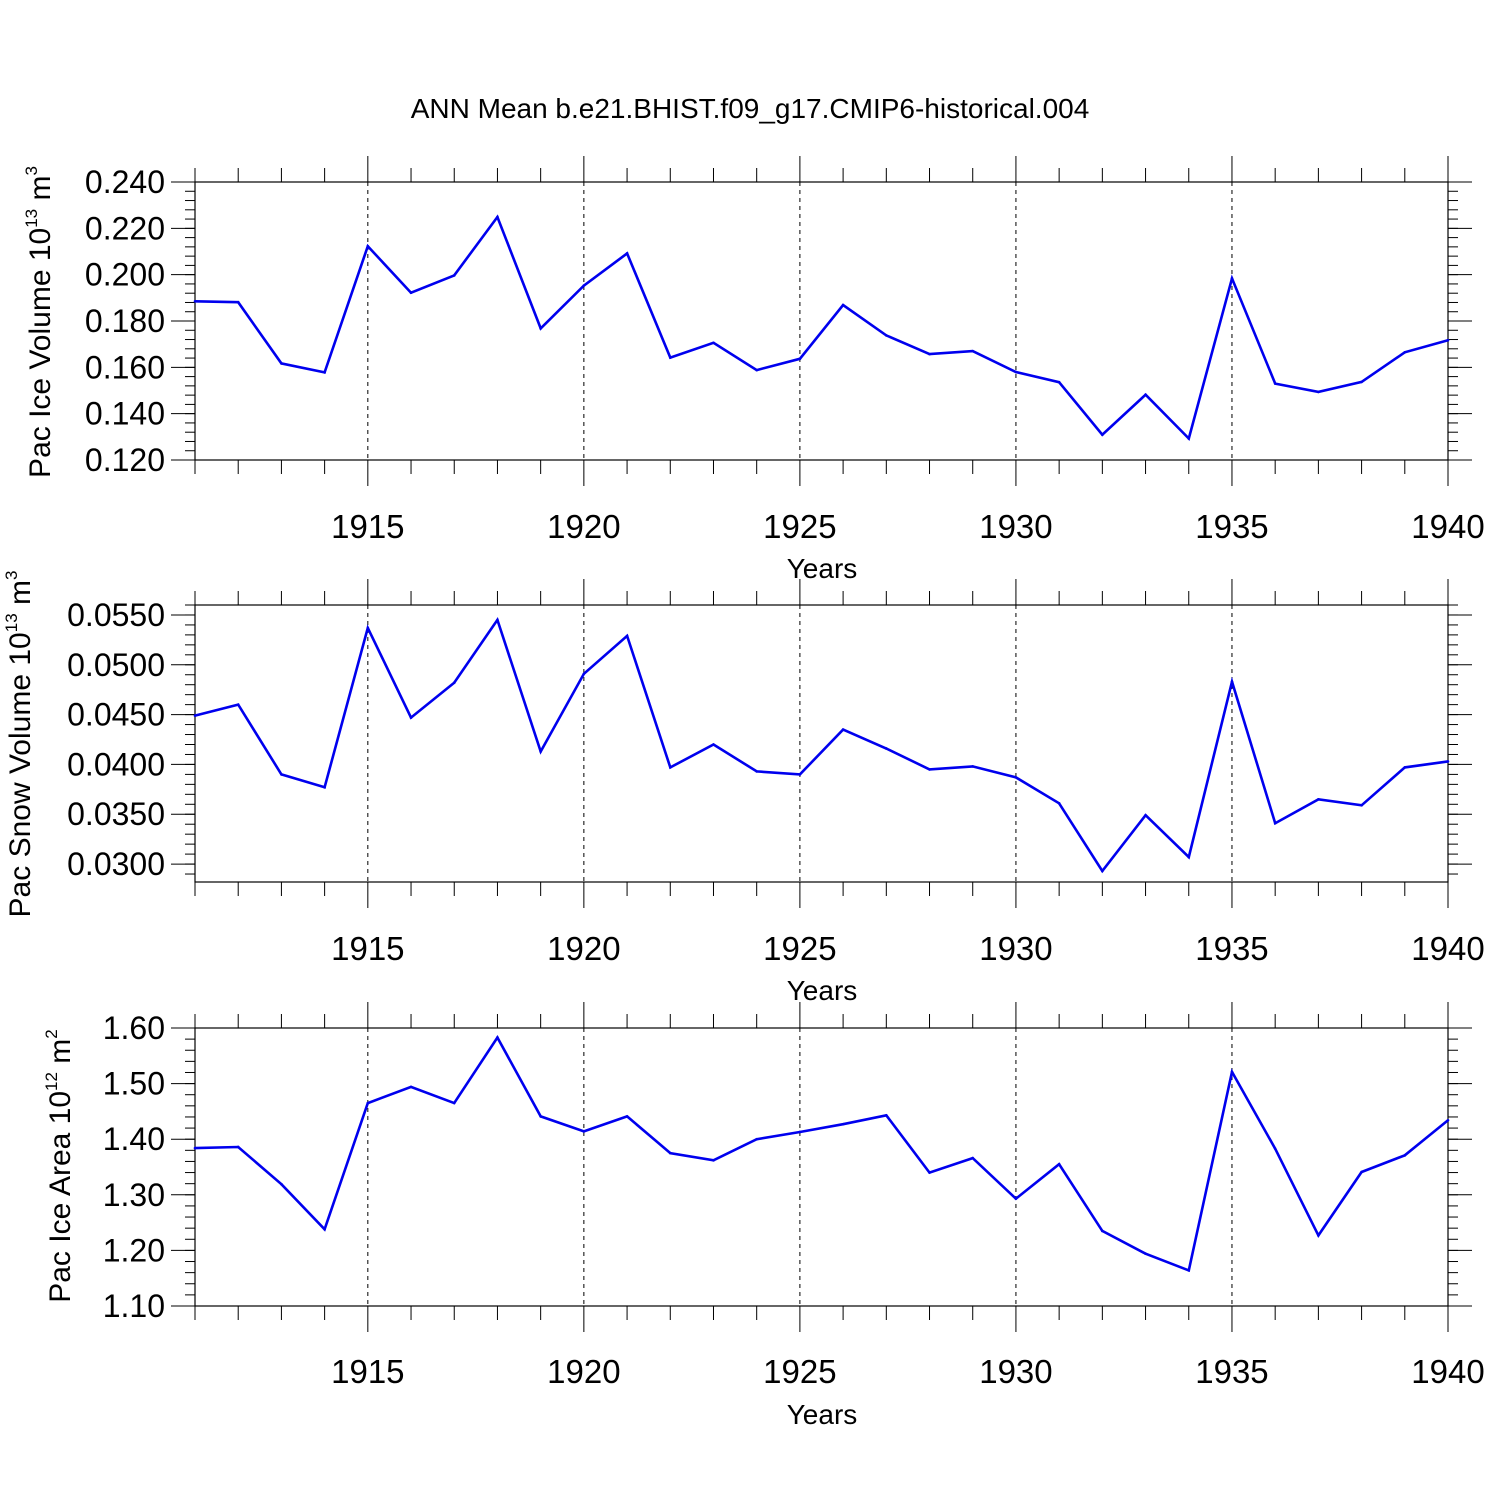 The width and height of the screenshot is (1500, 1500). Describe the element at coordinates (51, 1081) in the screenshot. I see `y-axis-label-exponent: 12` at that location.